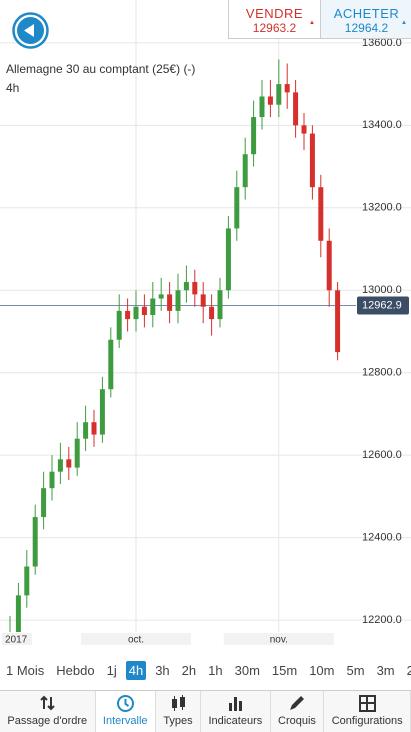 Image resolution: width=411 pixels, height=732 pixels. What do you see at coordinates (236, 711) in the screenshot?
I see `tab: Indicateurs` at bounding box center [236, 711].